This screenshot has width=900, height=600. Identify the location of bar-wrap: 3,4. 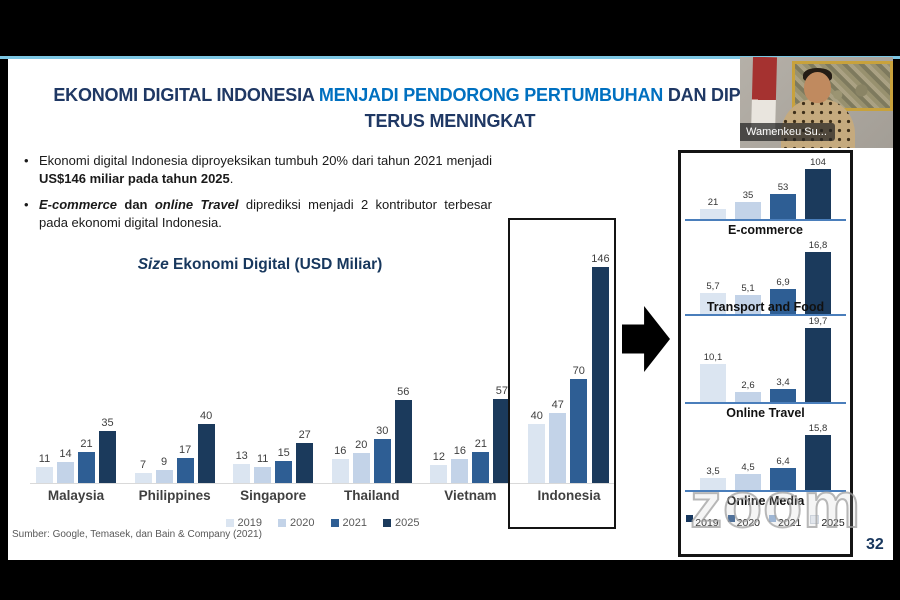
(783, 389).